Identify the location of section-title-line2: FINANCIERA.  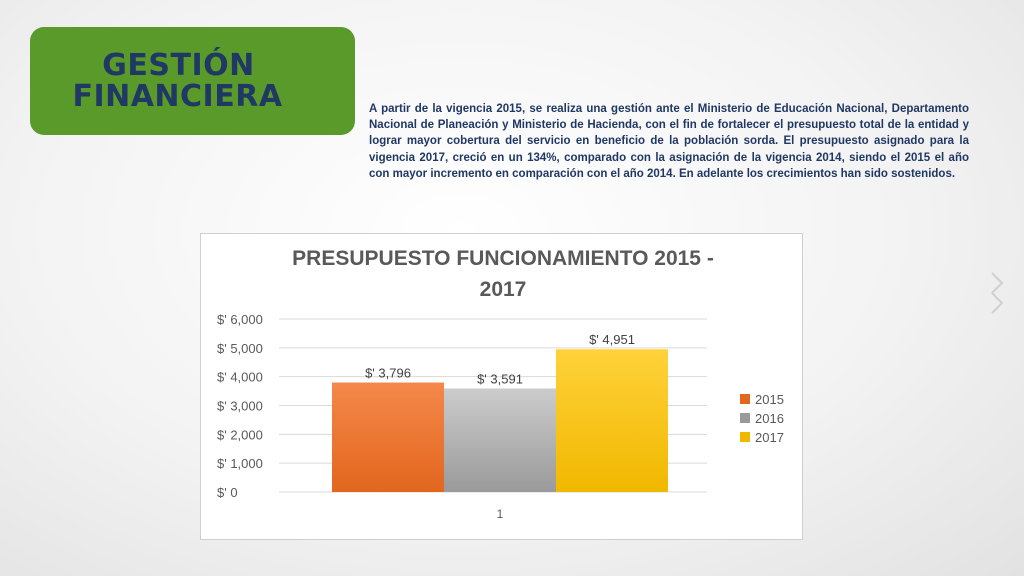
(177, 96).